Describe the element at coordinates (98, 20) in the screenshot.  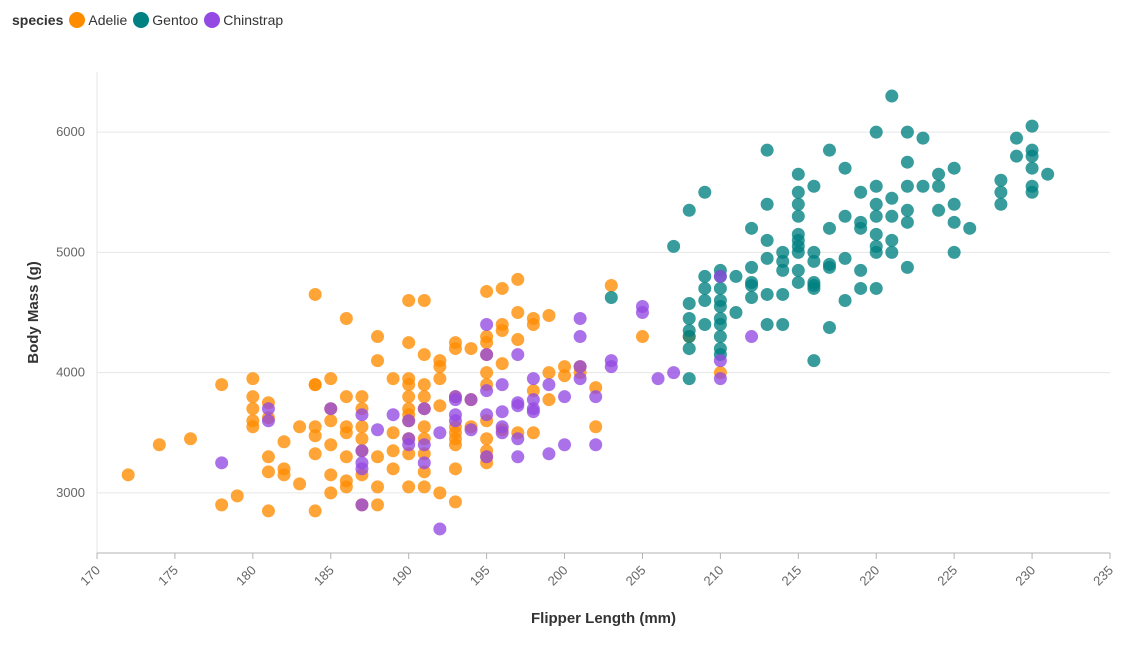
I see `legend-item-adelie: Adelie` at that location.